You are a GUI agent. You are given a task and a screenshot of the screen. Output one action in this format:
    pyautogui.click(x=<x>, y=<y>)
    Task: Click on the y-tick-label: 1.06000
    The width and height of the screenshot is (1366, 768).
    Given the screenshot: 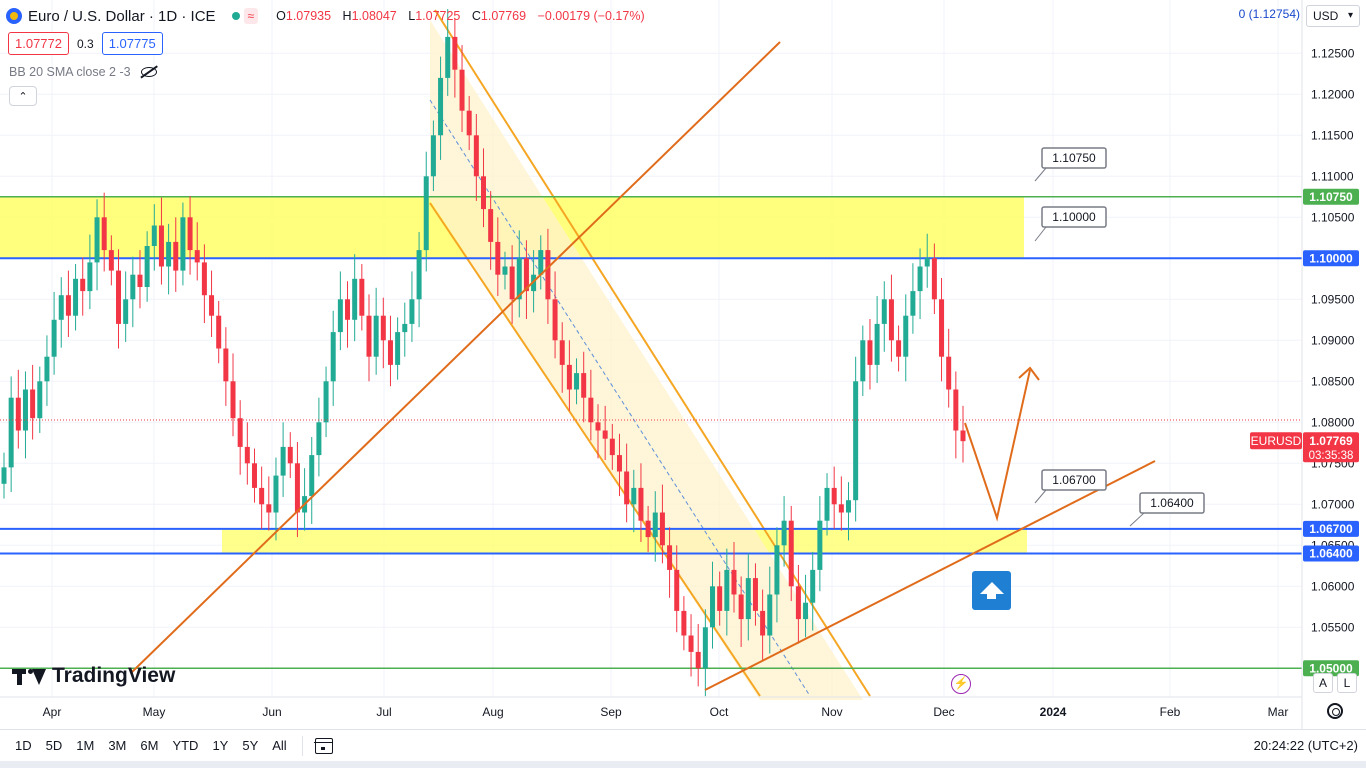 What is the action you would take?
    pyautogui.click(x=1333, y=586)
    